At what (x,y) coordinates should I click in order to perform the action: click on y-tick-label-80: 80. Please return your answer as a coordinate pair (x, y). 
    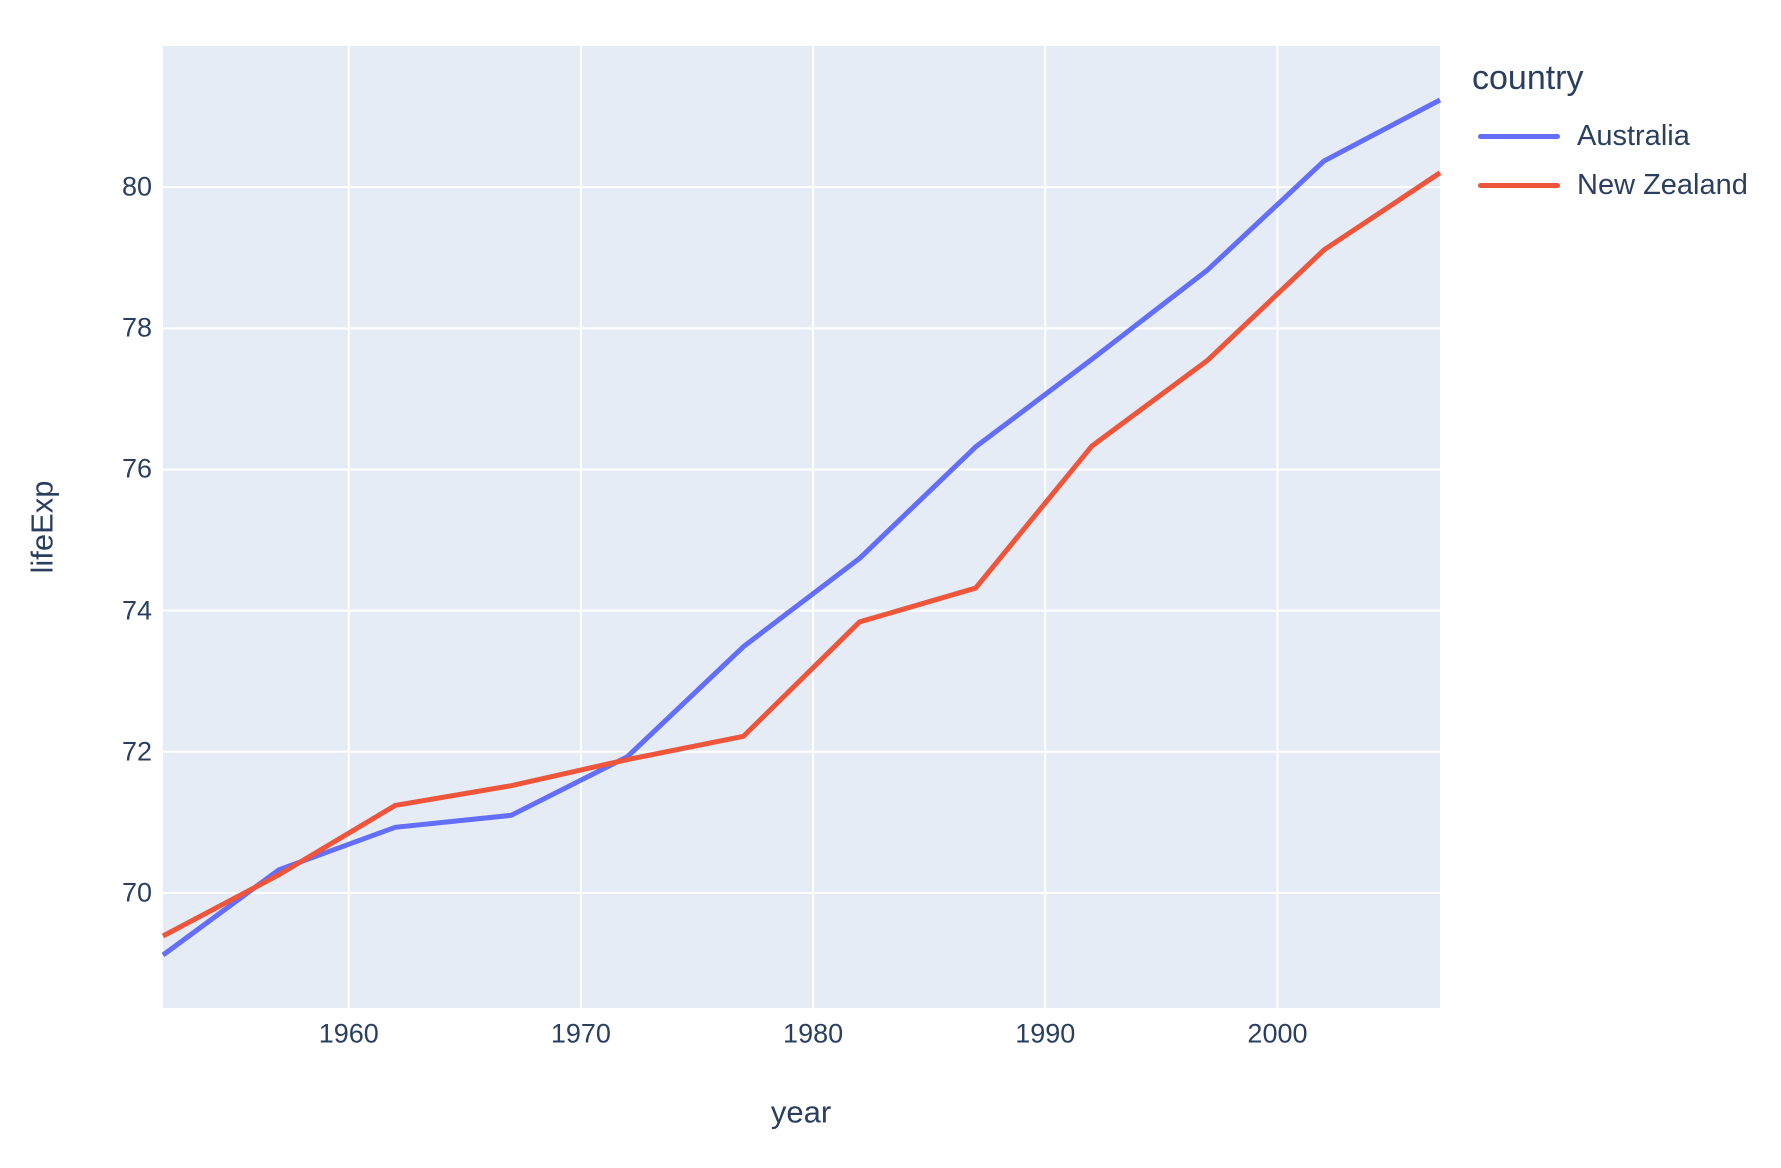
    Looking at the image, I should click on (136, 186).